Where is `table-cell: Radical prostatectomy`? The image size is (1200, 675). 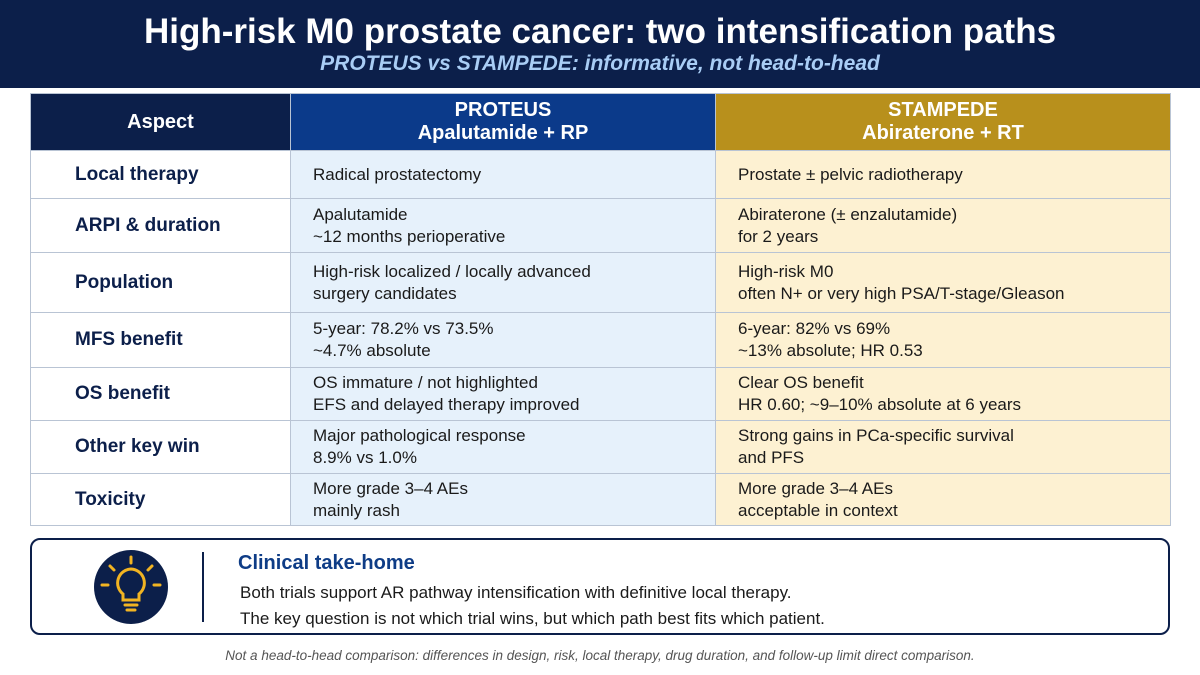
table-cell: Radical prostatectomy is located at coordinates (503, 174).